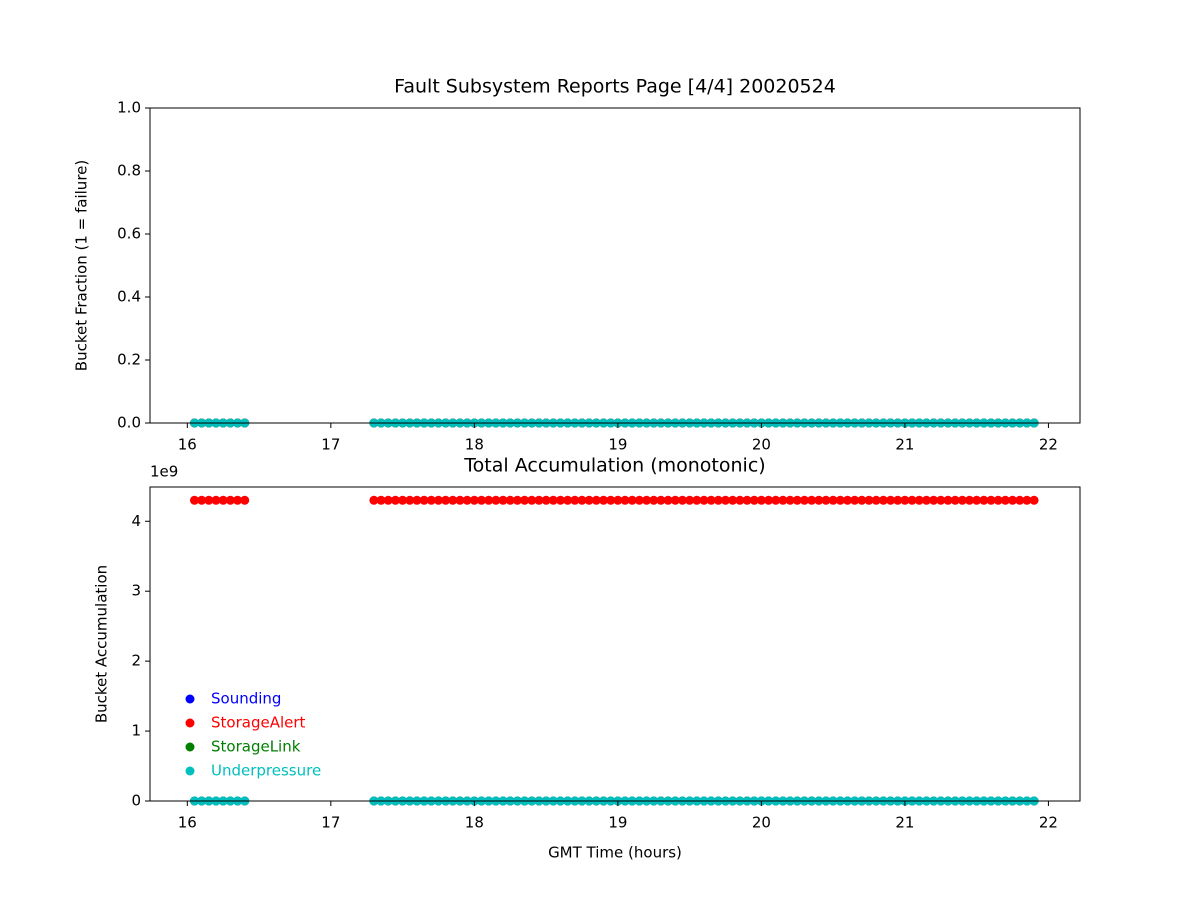 Image resolution: width=1200 pixels, height=900 pixels. What do you see at coordinates (136, 731) in the screenshot?
I see `y-tick-label: 1` at bounding box center [136, 731].